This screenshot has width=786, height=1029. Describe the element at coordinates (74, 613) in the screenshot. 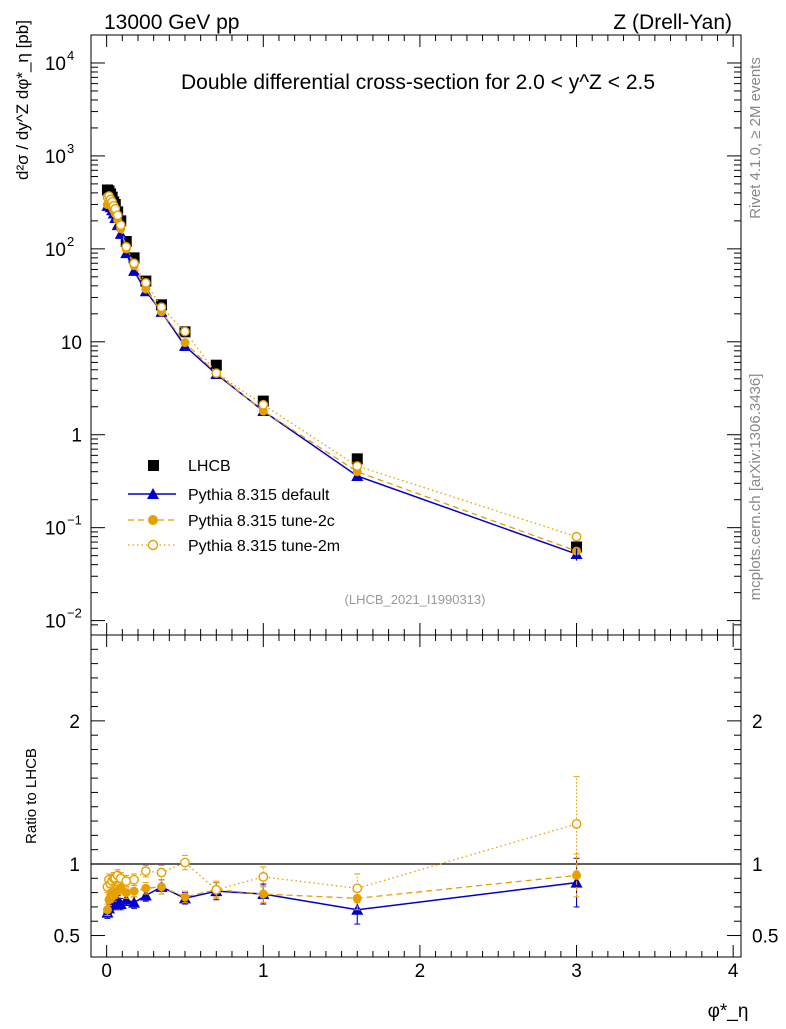

I see `y-tick-exponent: −2` at that location.